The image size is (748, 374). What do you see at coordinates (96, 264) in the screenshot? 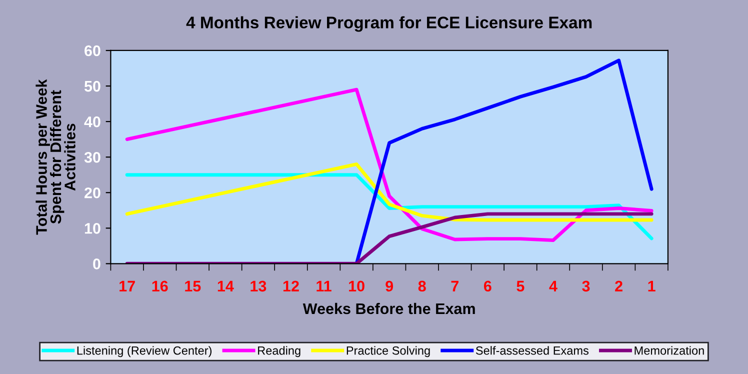
I see `y-tick-label: 0` at bounding box center [96, 264].